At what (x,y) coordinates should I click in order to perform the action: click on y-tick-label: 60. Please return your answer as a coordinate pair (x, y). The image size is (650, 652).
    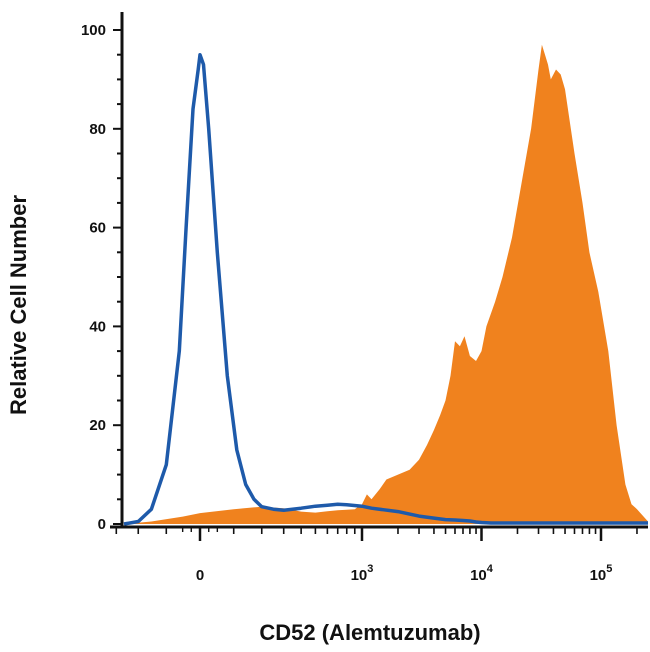
    Looking at the image, I should click on (97, 228).